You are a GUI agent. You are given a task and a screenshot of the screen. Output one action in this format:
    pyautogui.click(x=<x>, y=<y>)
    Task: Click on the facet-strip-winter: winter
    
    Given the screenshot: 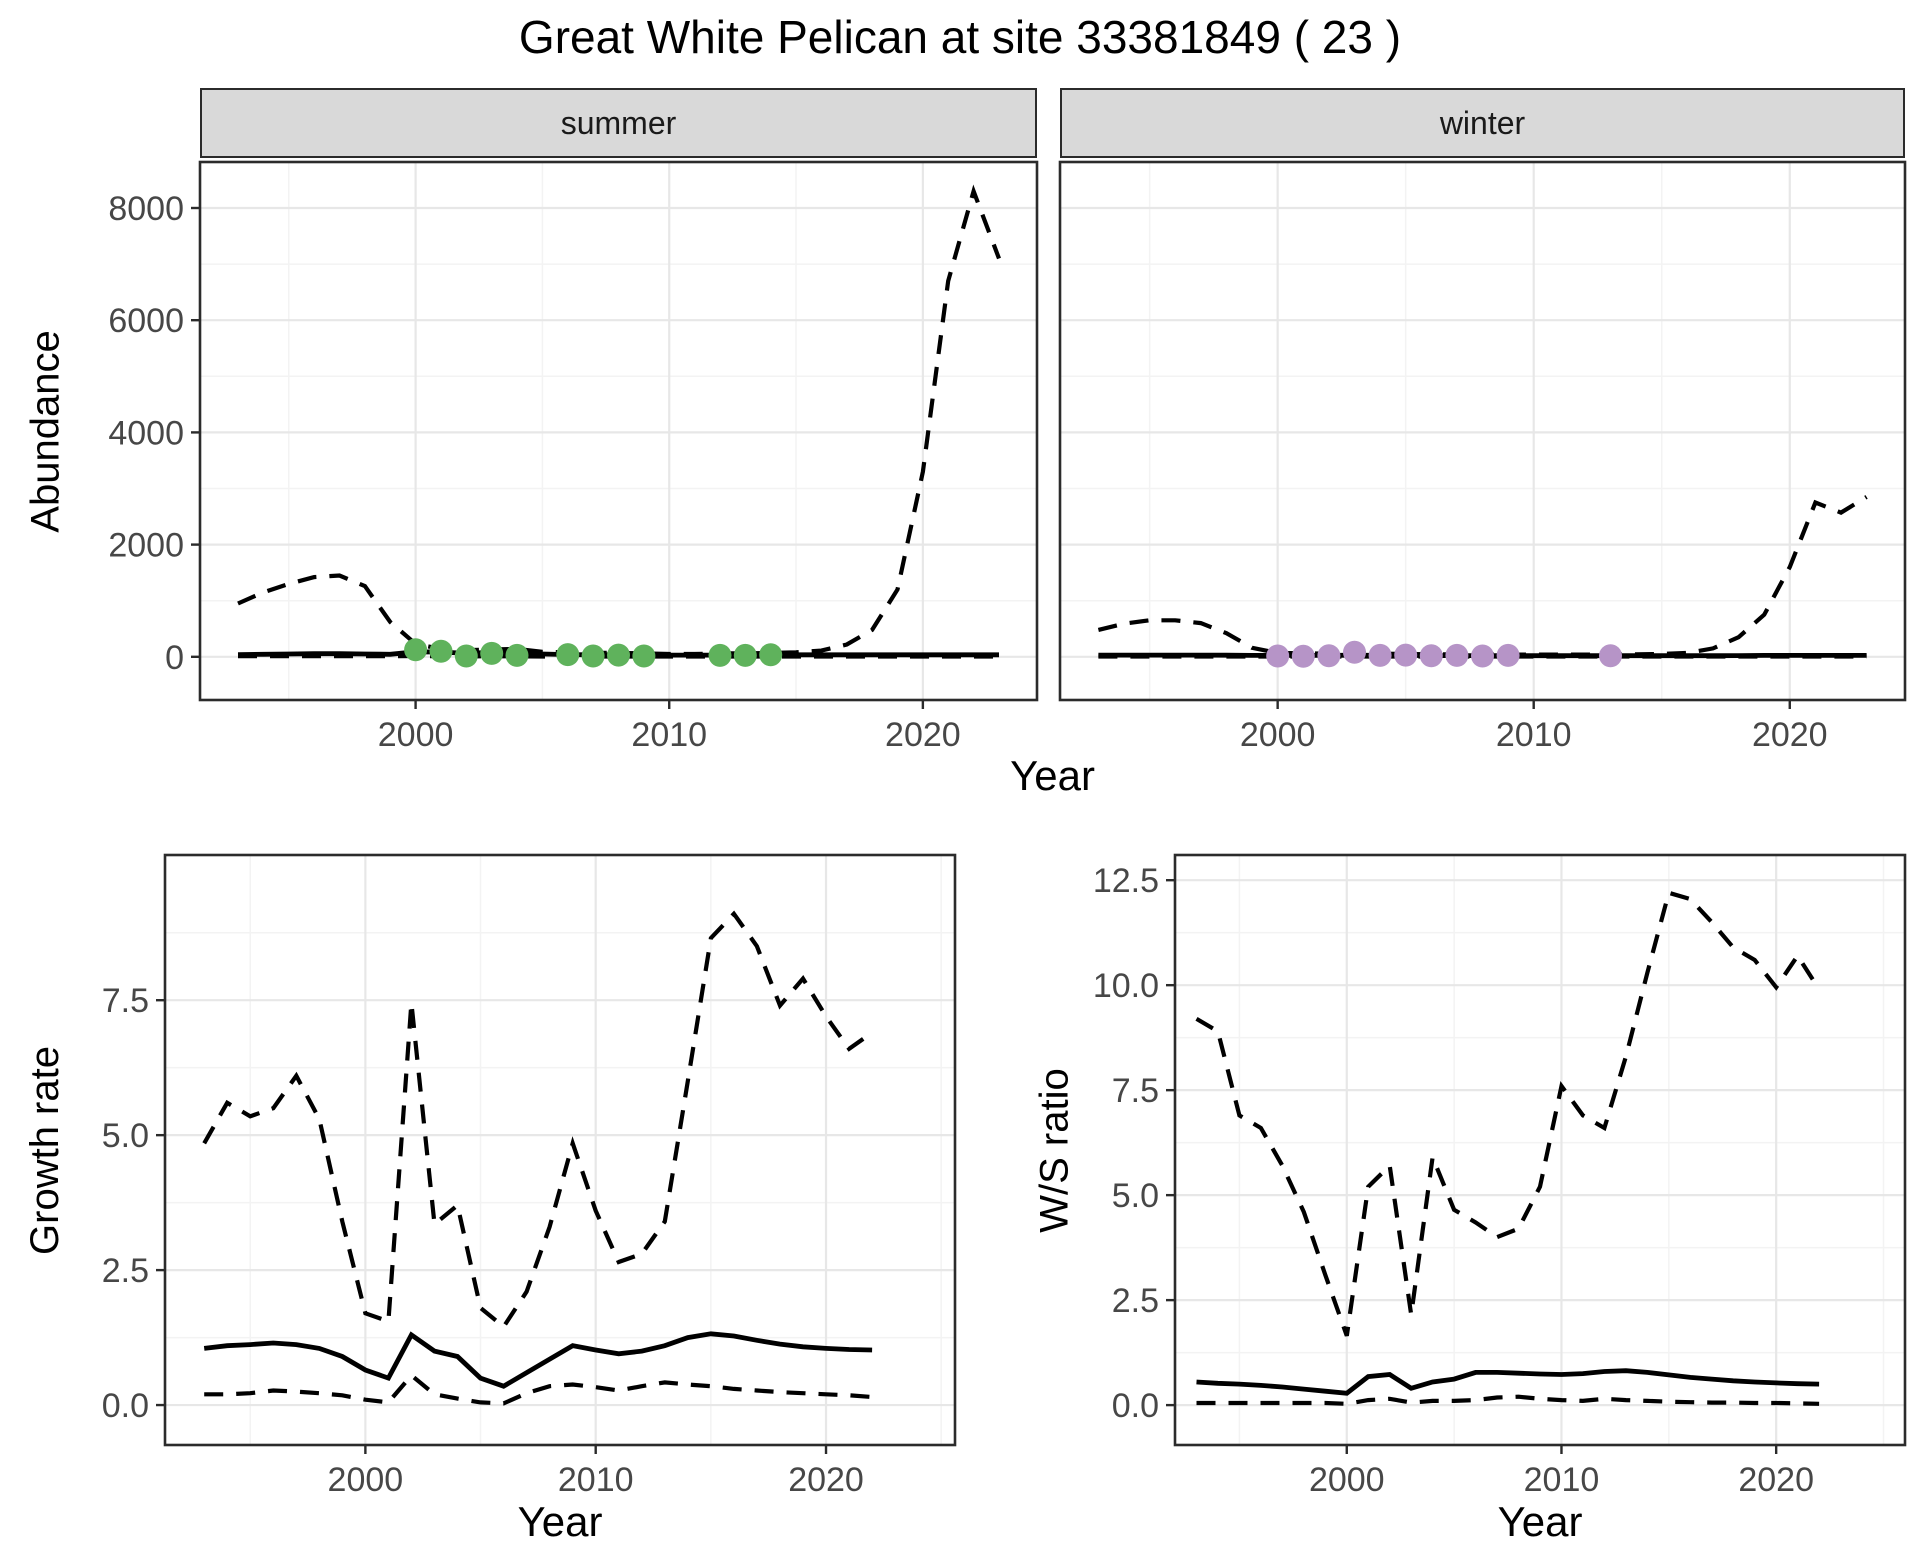 What is the action you would take?
    pyautogui.click(x=1482, y=123)
    